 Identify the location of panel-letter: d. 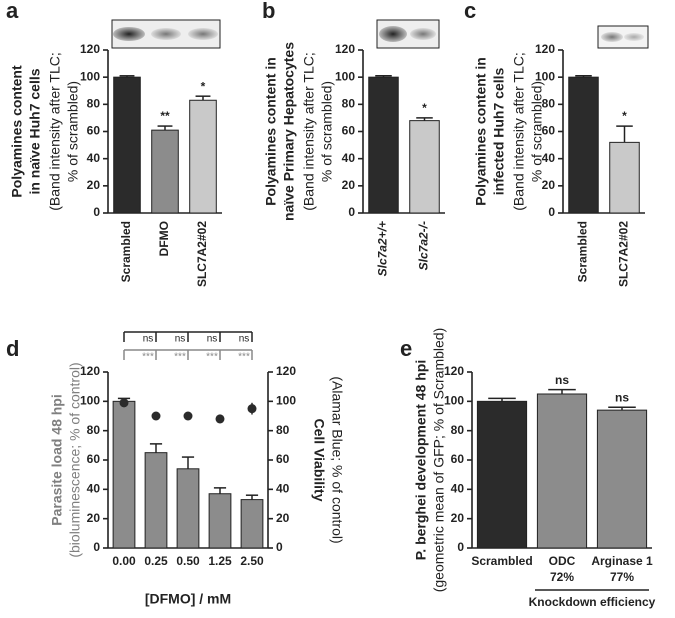
(12, 348).